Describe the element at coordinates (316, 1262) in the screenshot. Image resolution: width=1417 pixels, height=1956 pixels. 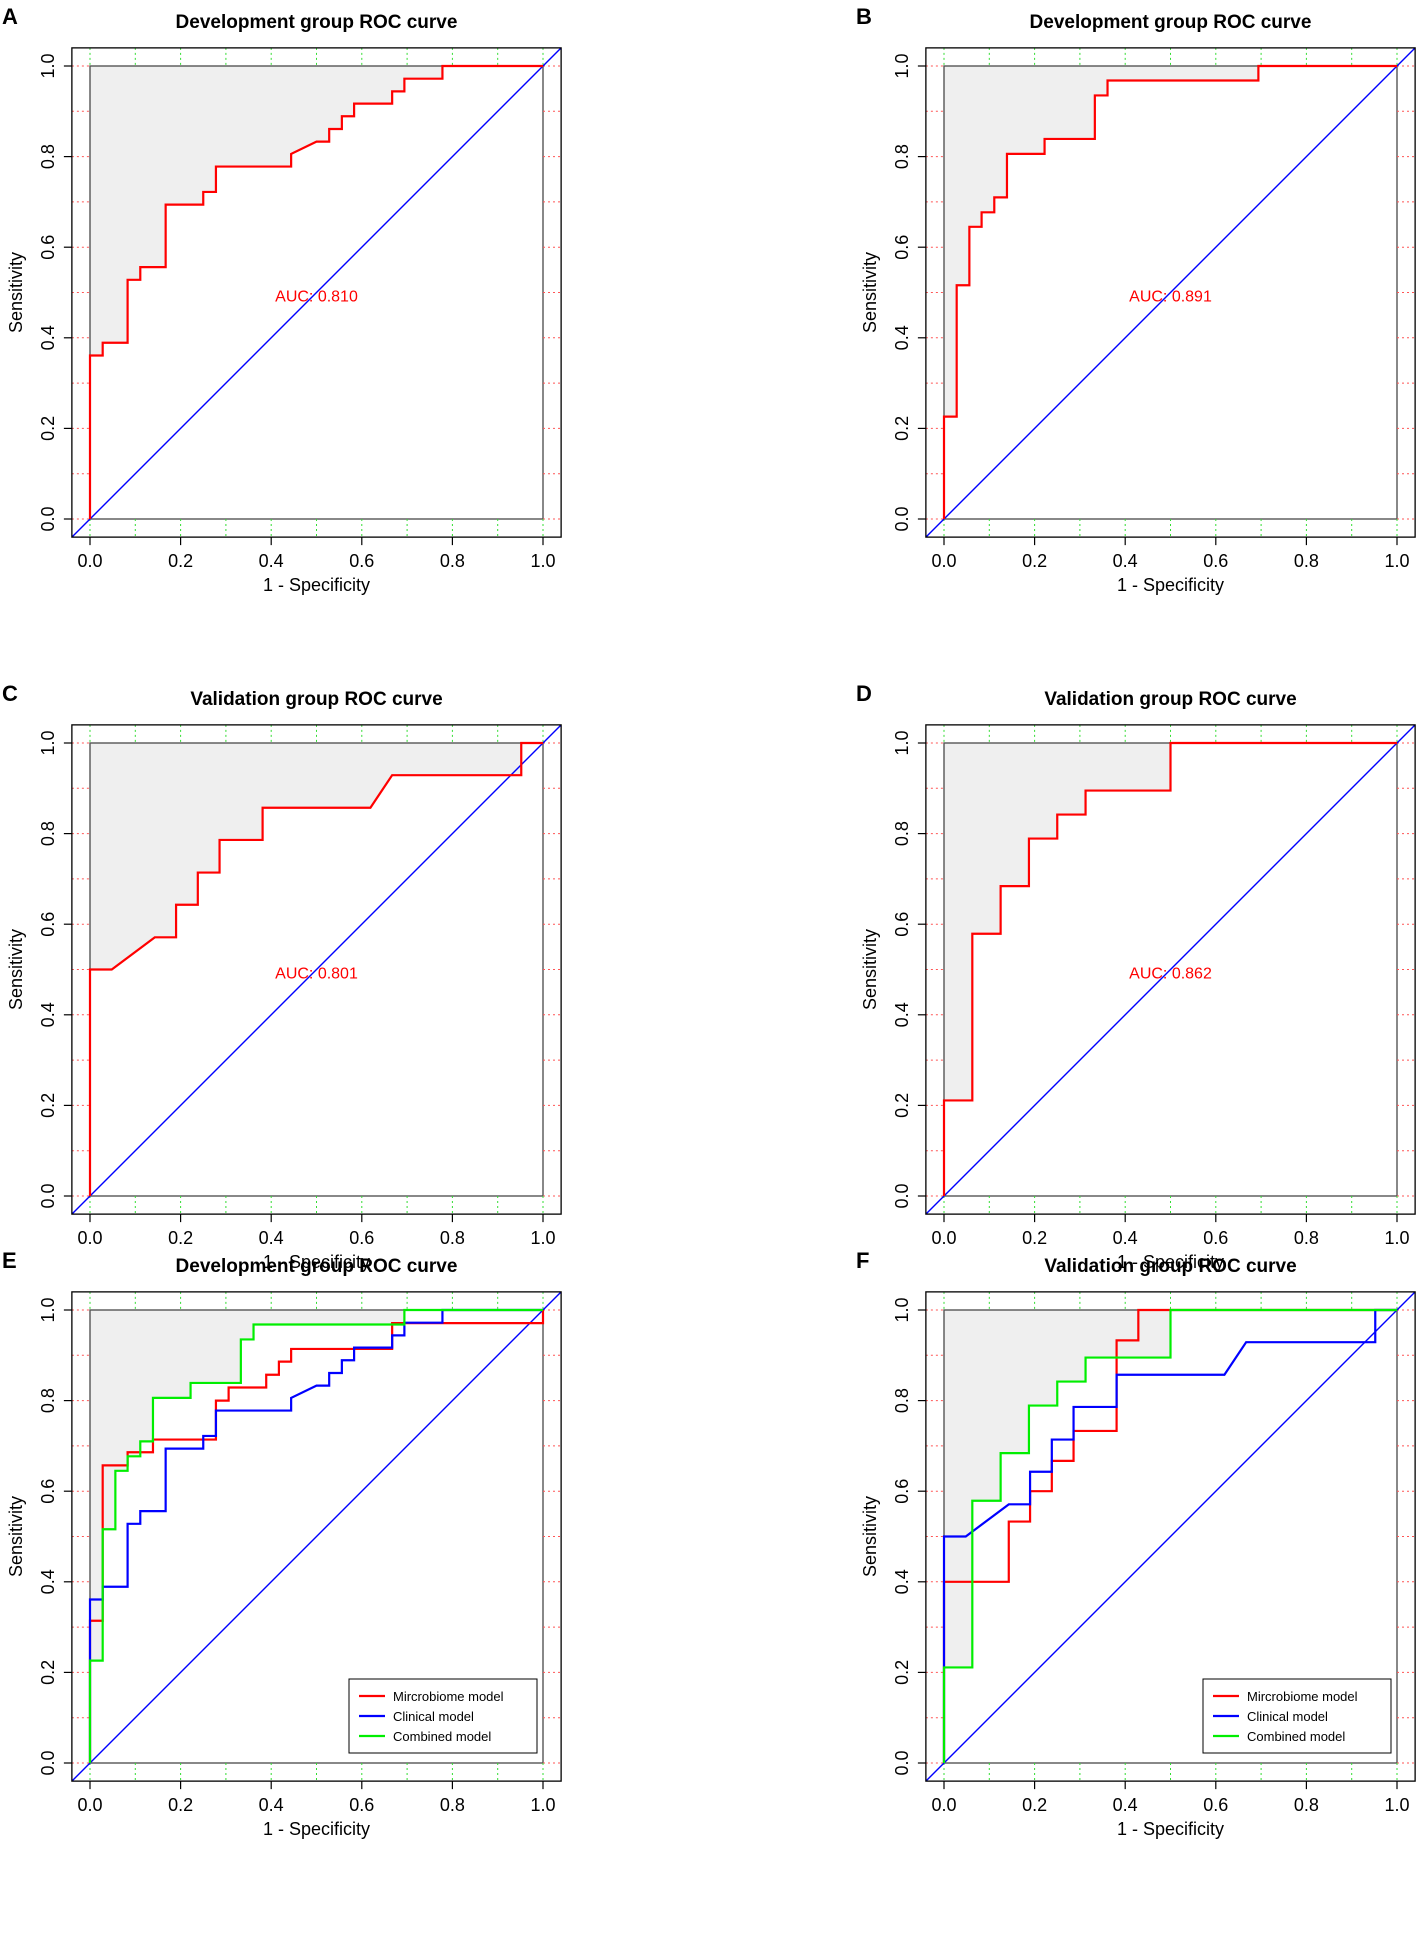
I see `panel-c-x-axis-title: 1 - Specificity` at that location.